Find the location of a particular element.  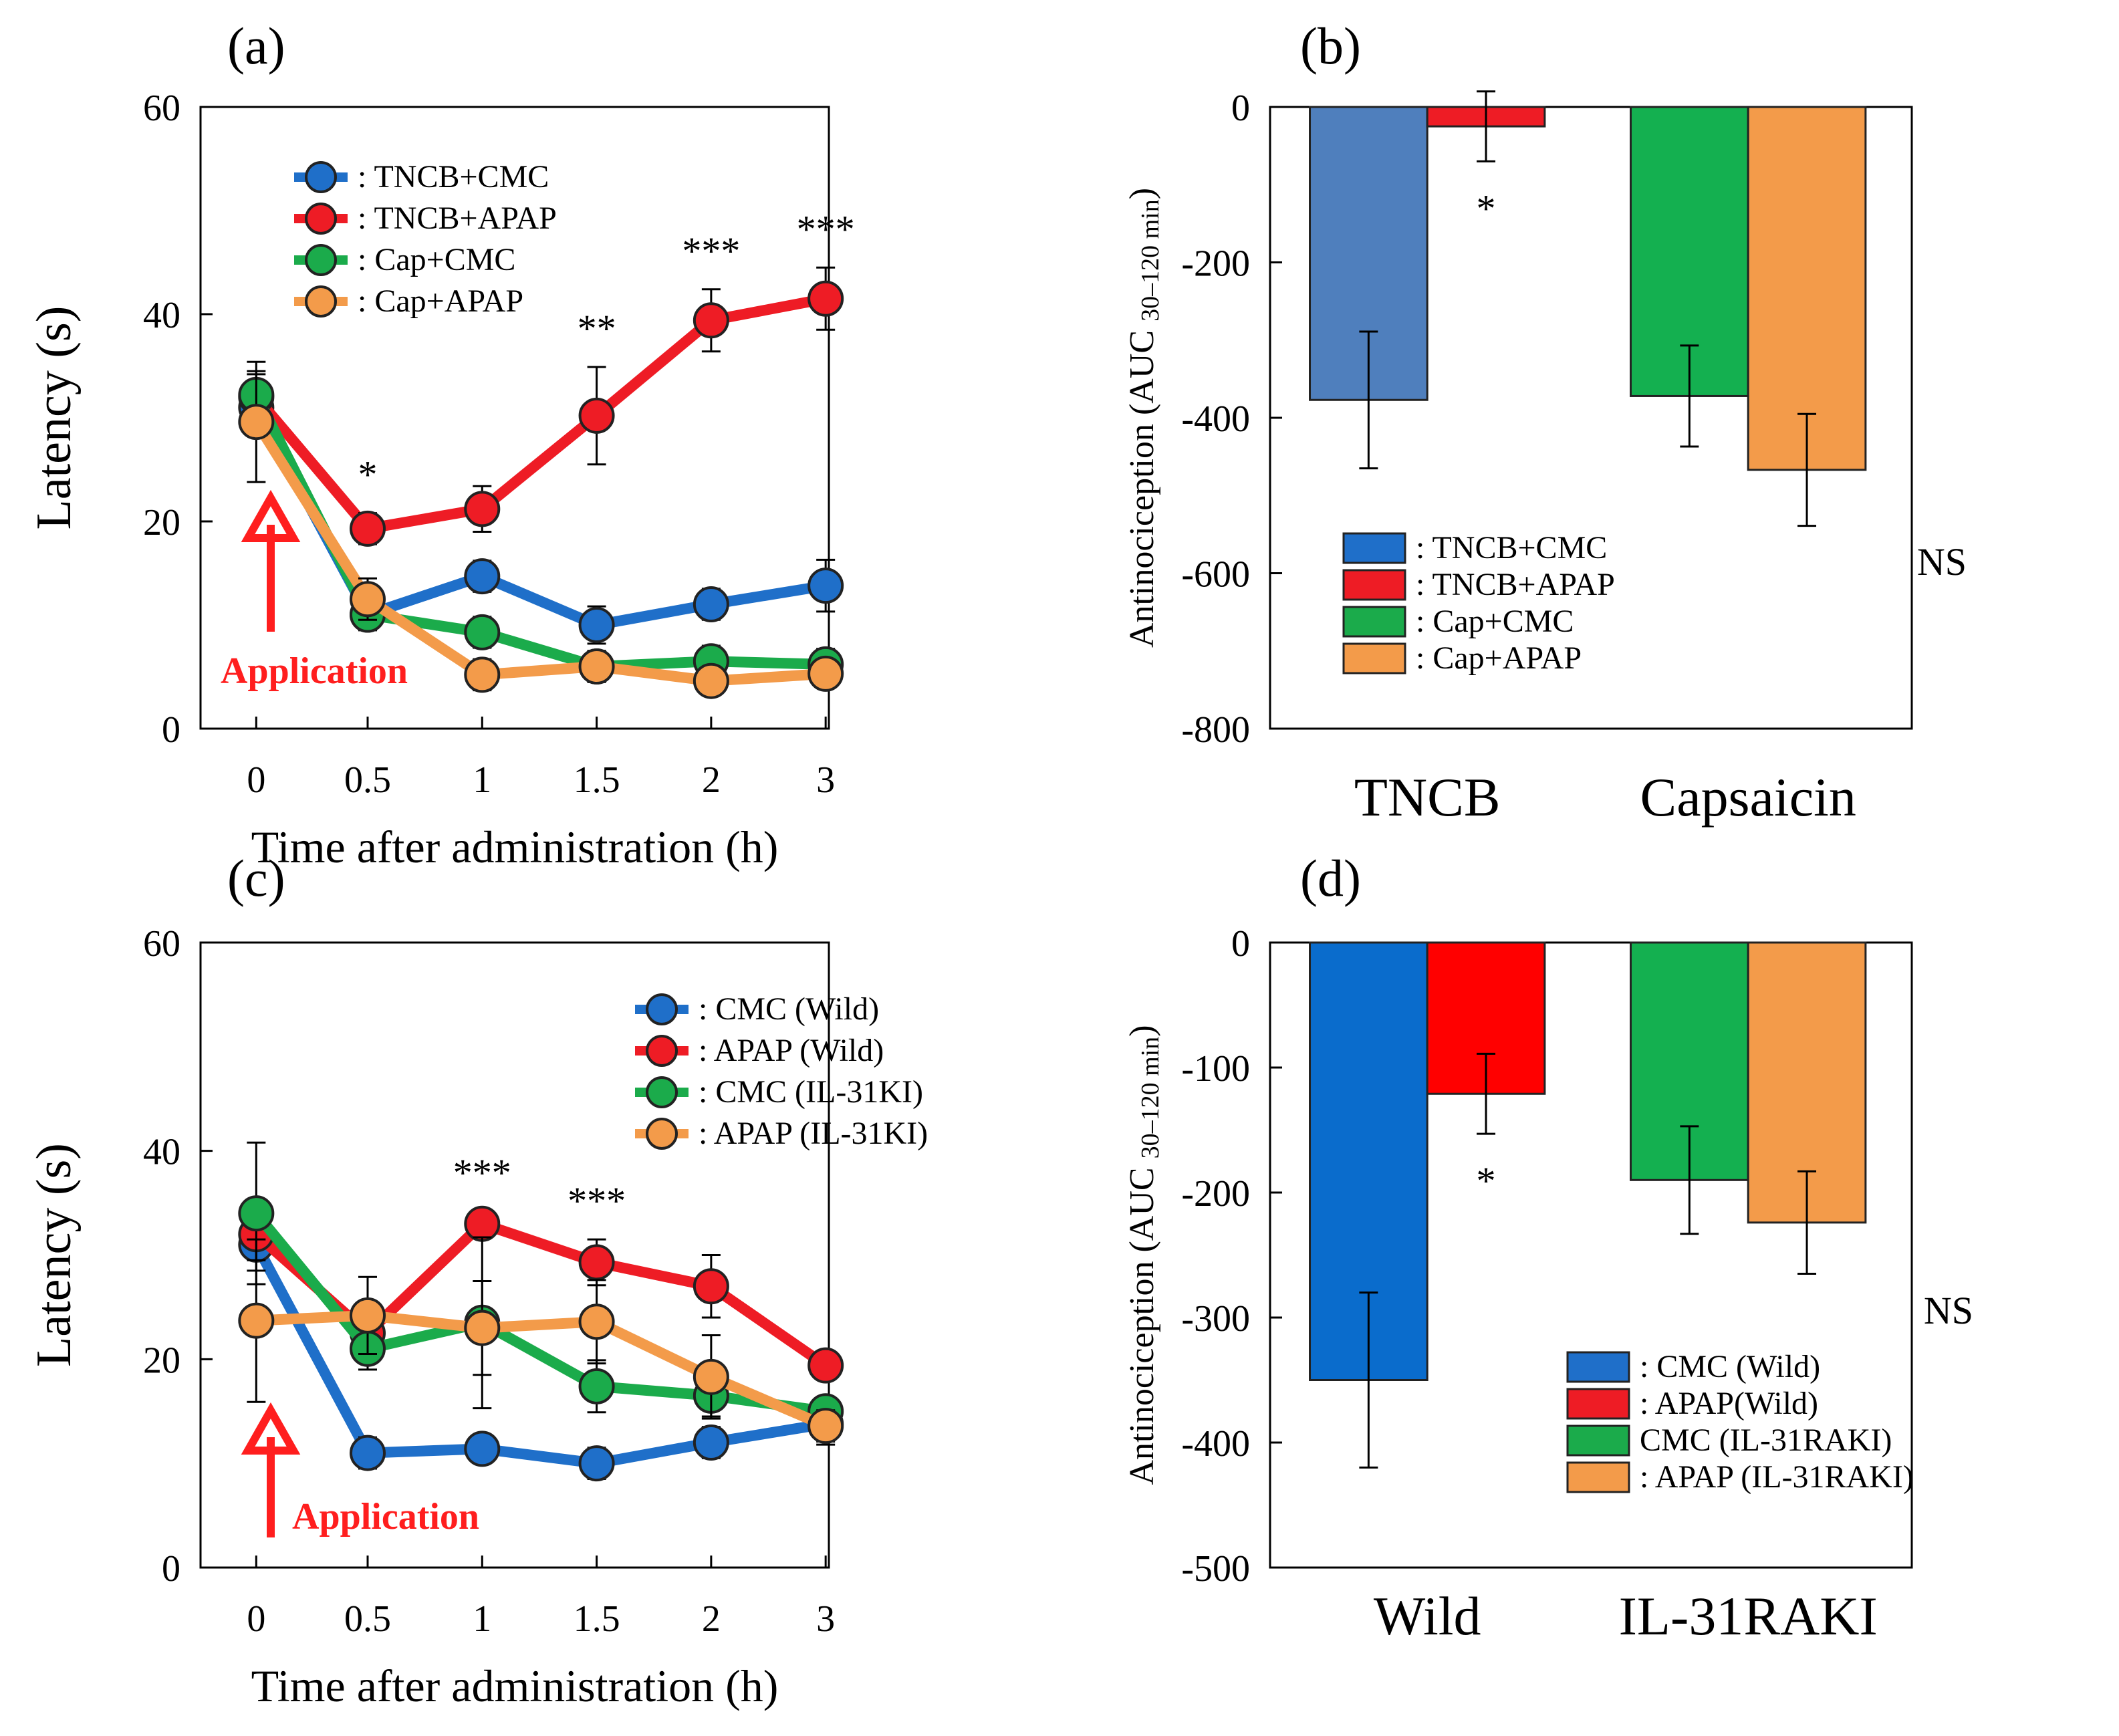

x-tick-label: 0.5 is located at coordinates (368, 780).